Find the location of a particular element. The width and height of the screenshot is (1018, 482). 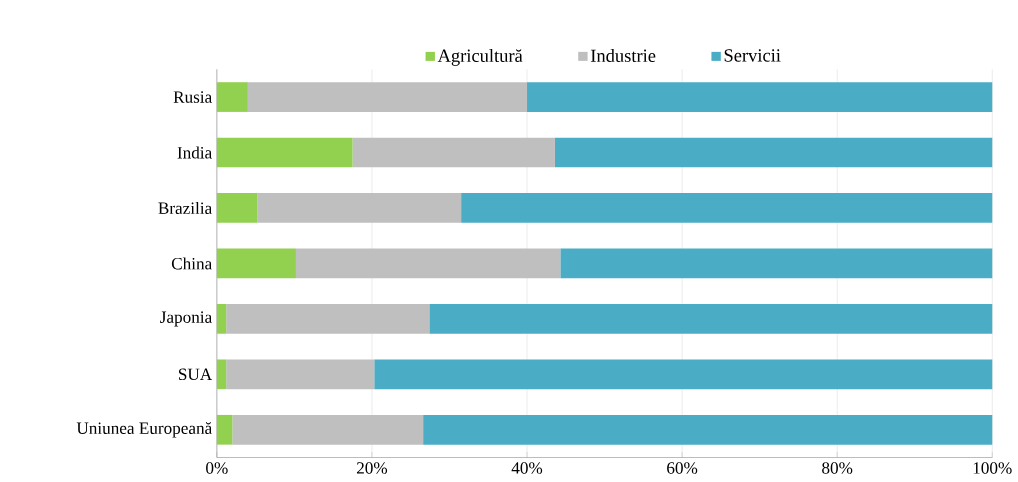

y-tick-label: China is located at coordinates (191, 263).